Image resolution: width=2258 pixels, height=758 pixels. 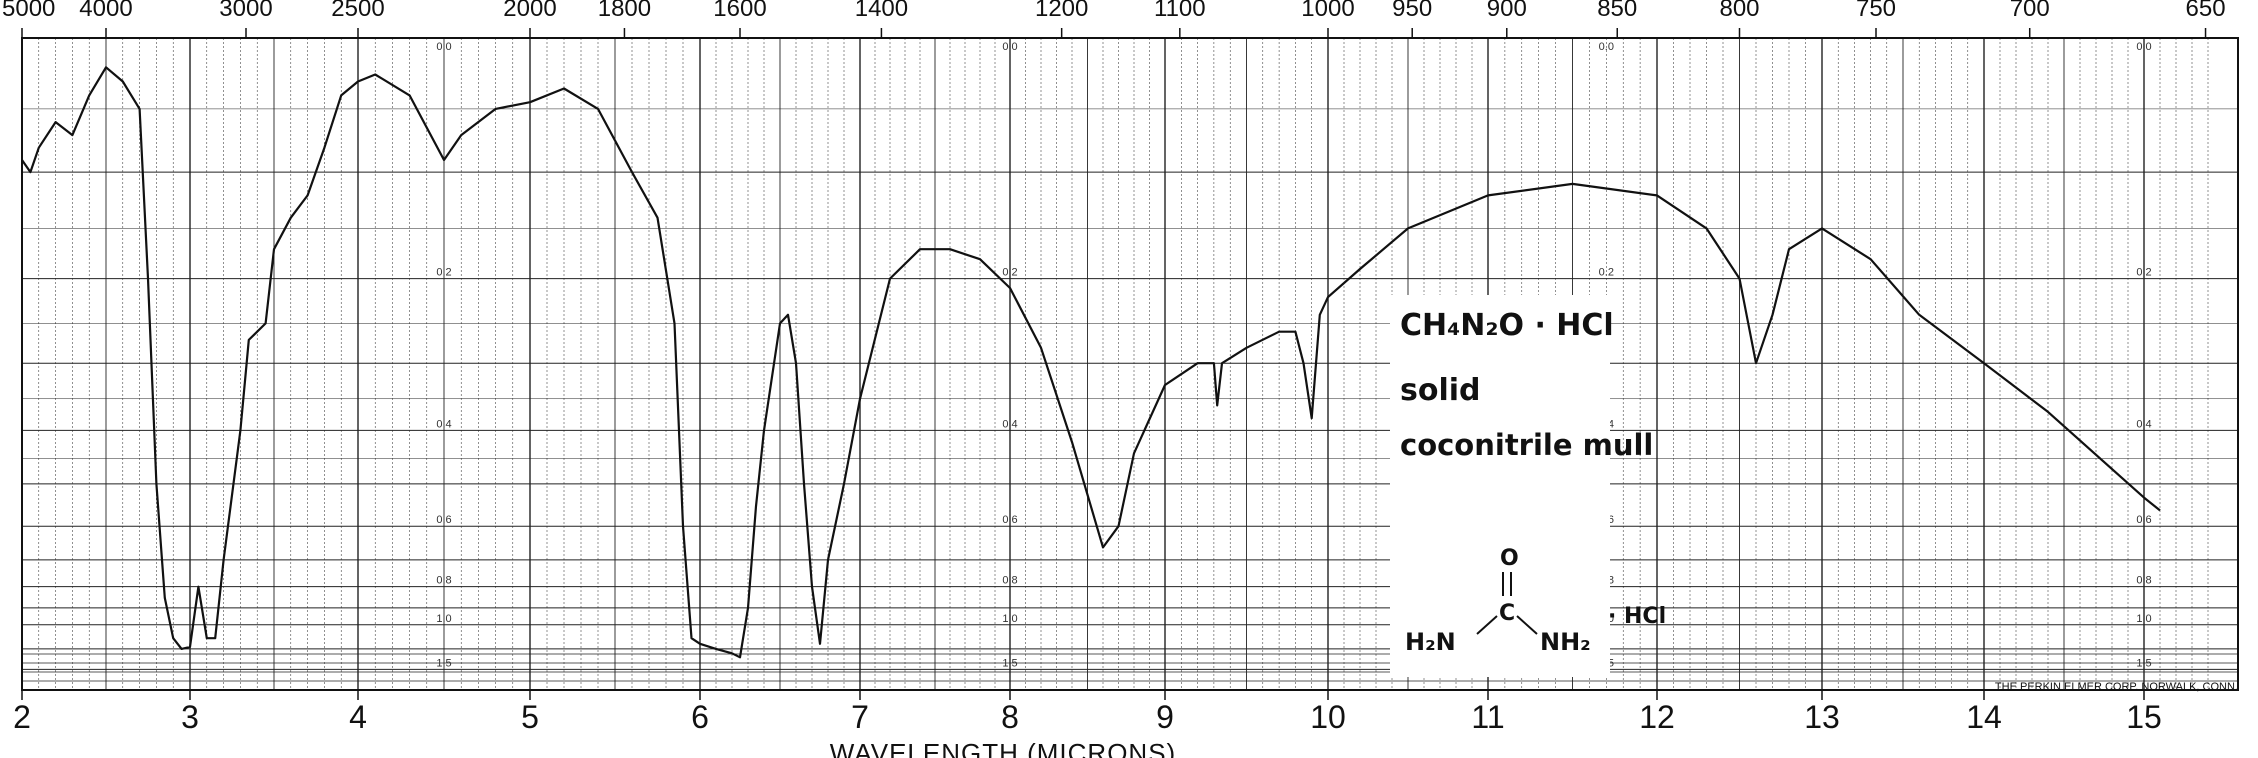 I want to click on structure-drawing: O C H₂N NH₂ · HCl, so click(x=1535, y=601).